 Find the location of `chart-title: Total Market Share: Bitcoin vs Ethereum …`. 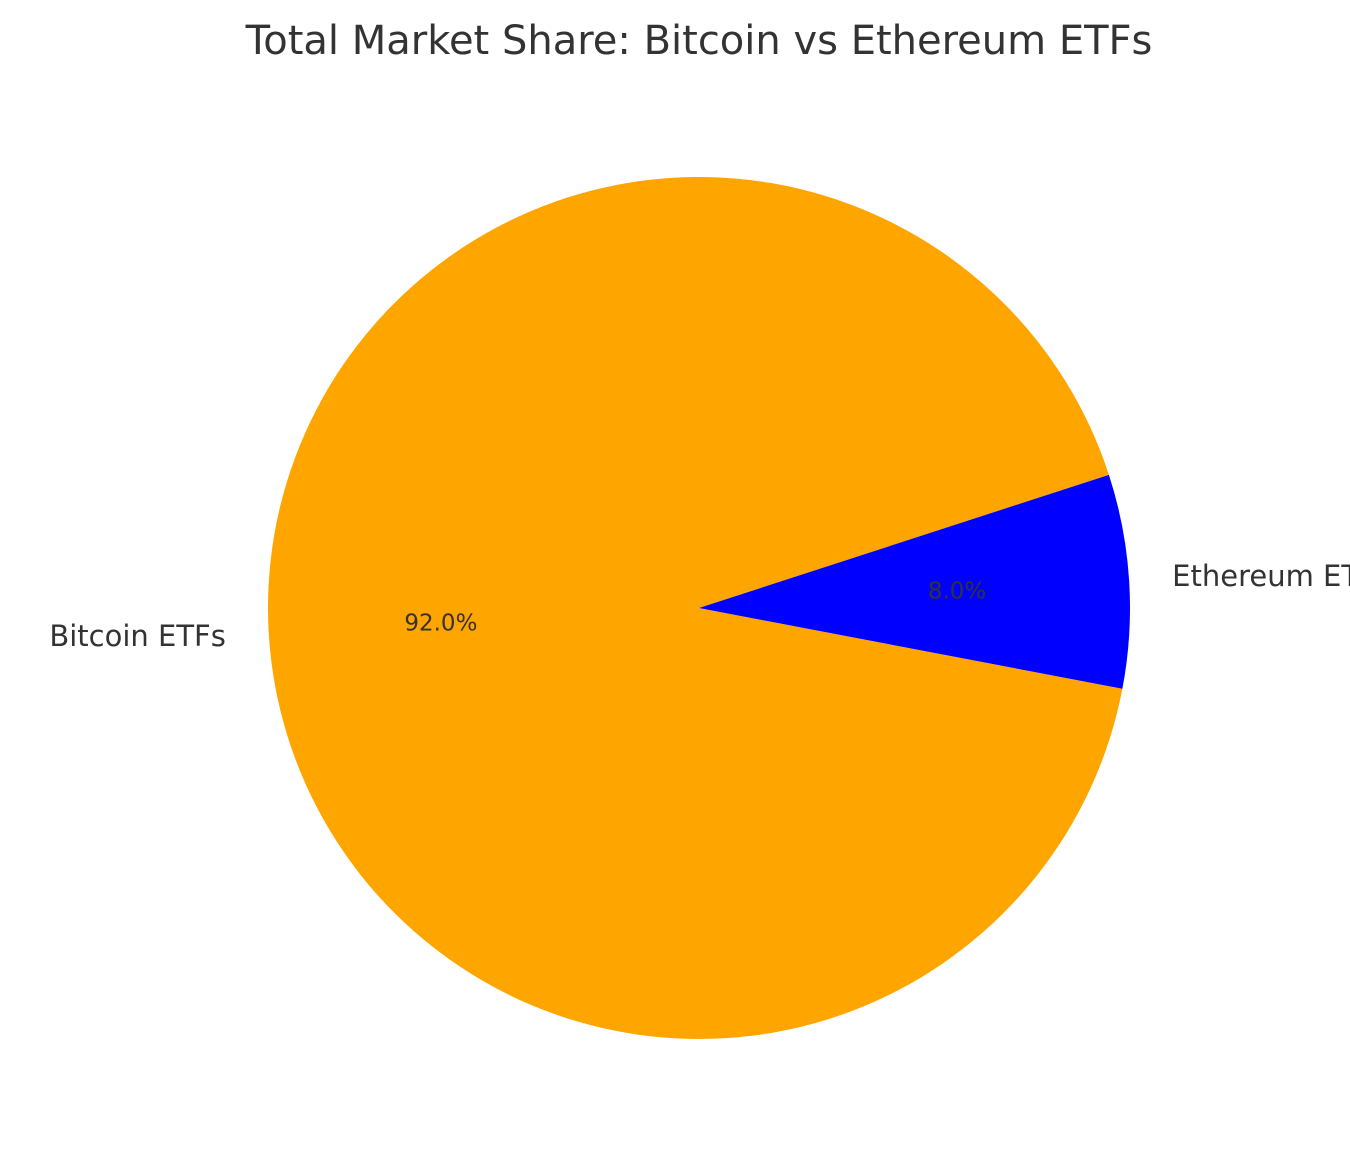

chart-title: Total Market Share: Bitcoin vs Ethereum … is located at coordinates (699, 41).